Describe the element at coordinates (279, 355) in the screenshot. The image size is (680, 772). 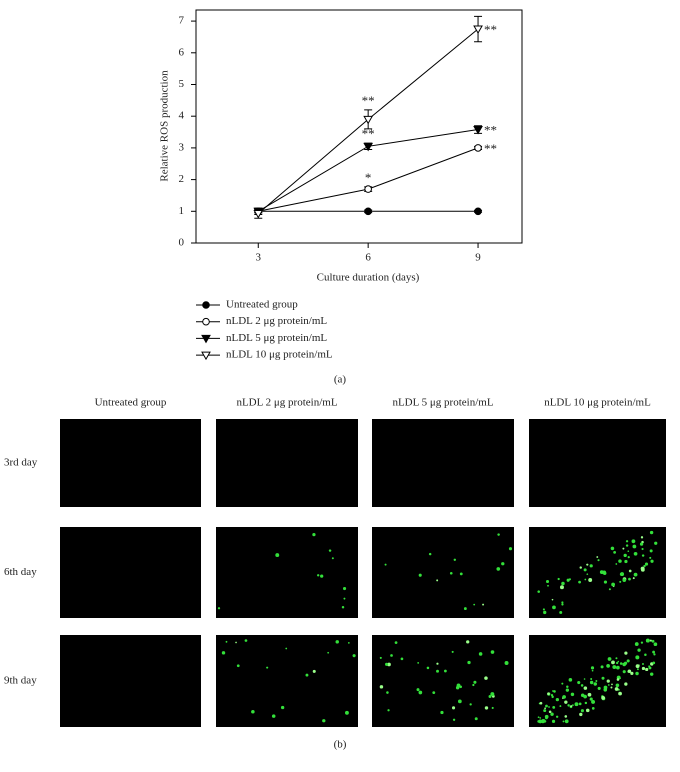
I see `legend-label: nLDL 10 μg protein/mL` at that location.